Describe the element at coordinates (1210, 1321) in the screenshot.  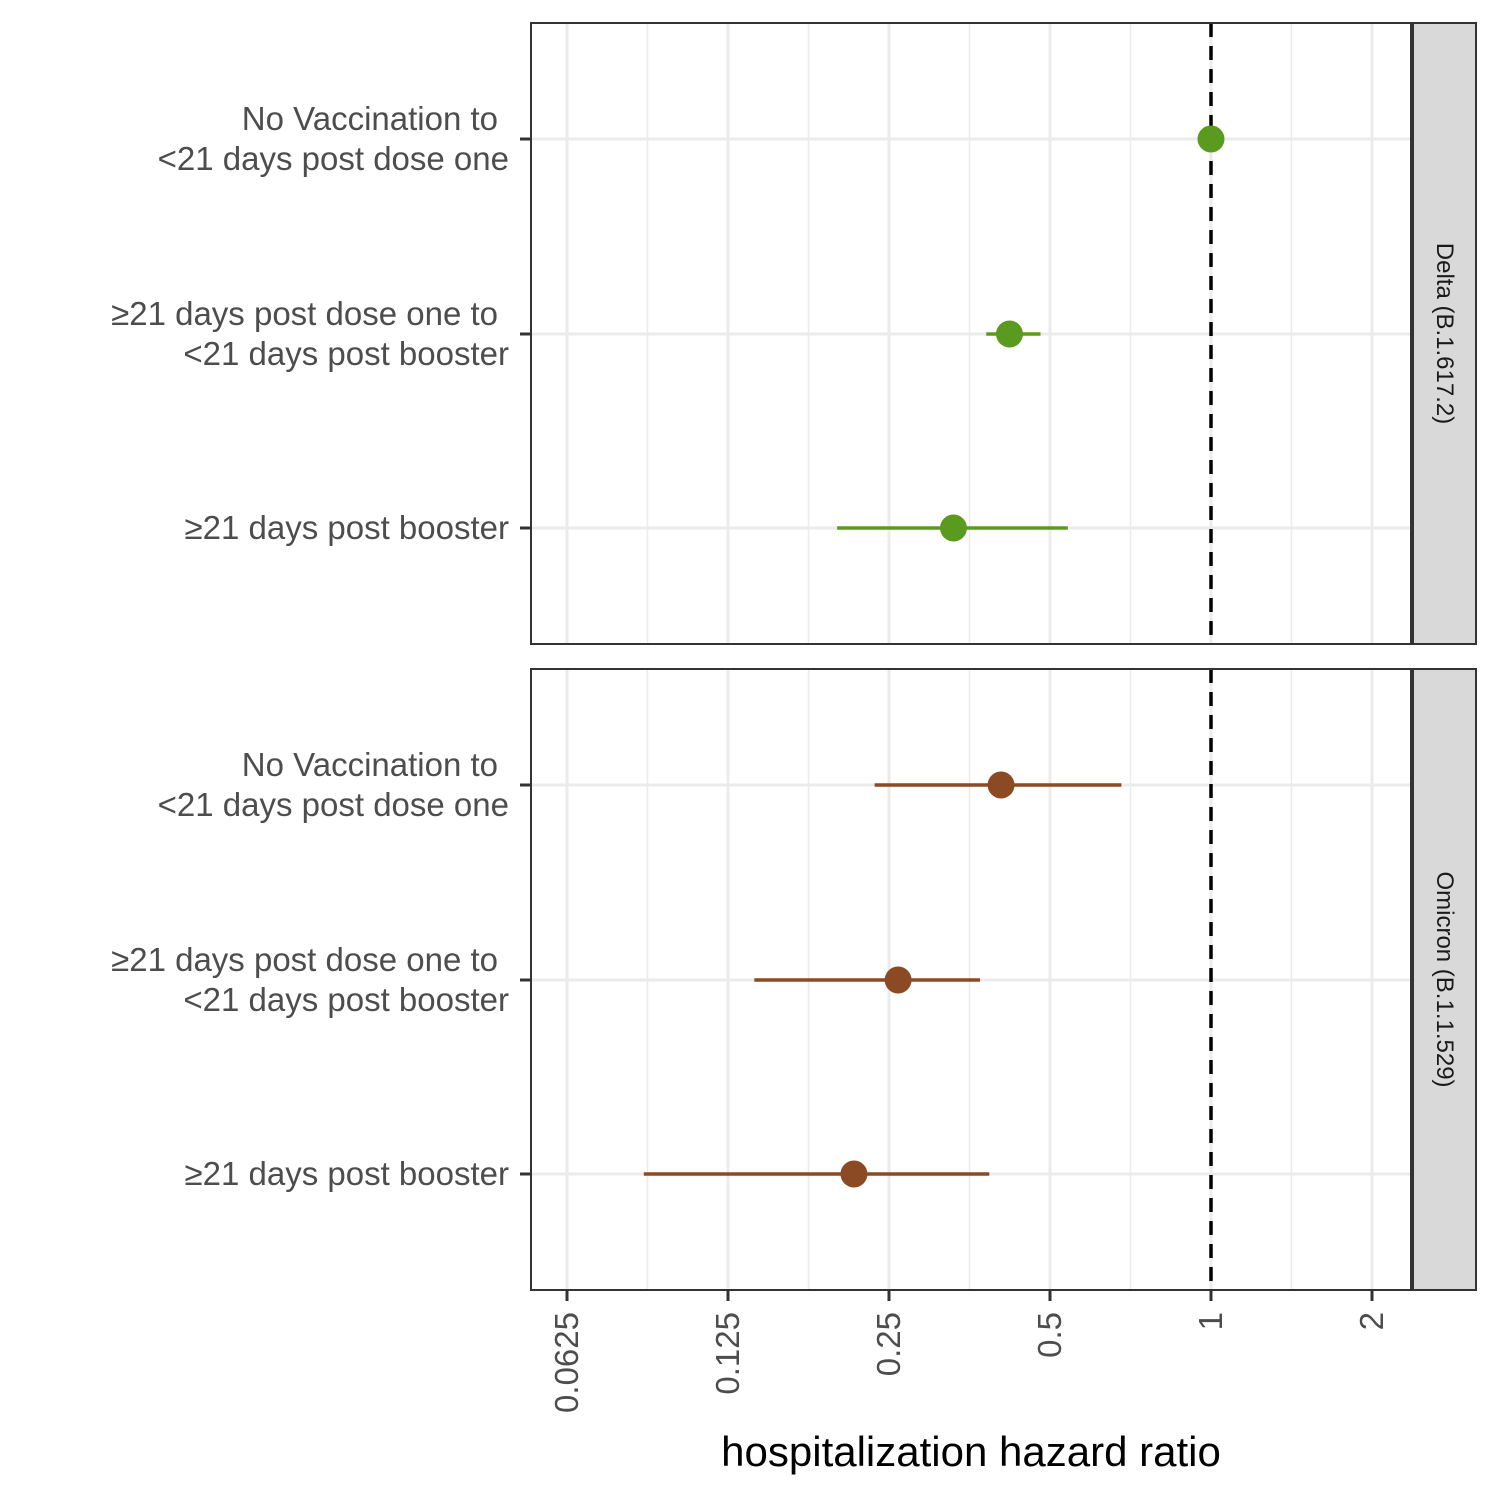
I see `x-tick-label: 1` at that location.